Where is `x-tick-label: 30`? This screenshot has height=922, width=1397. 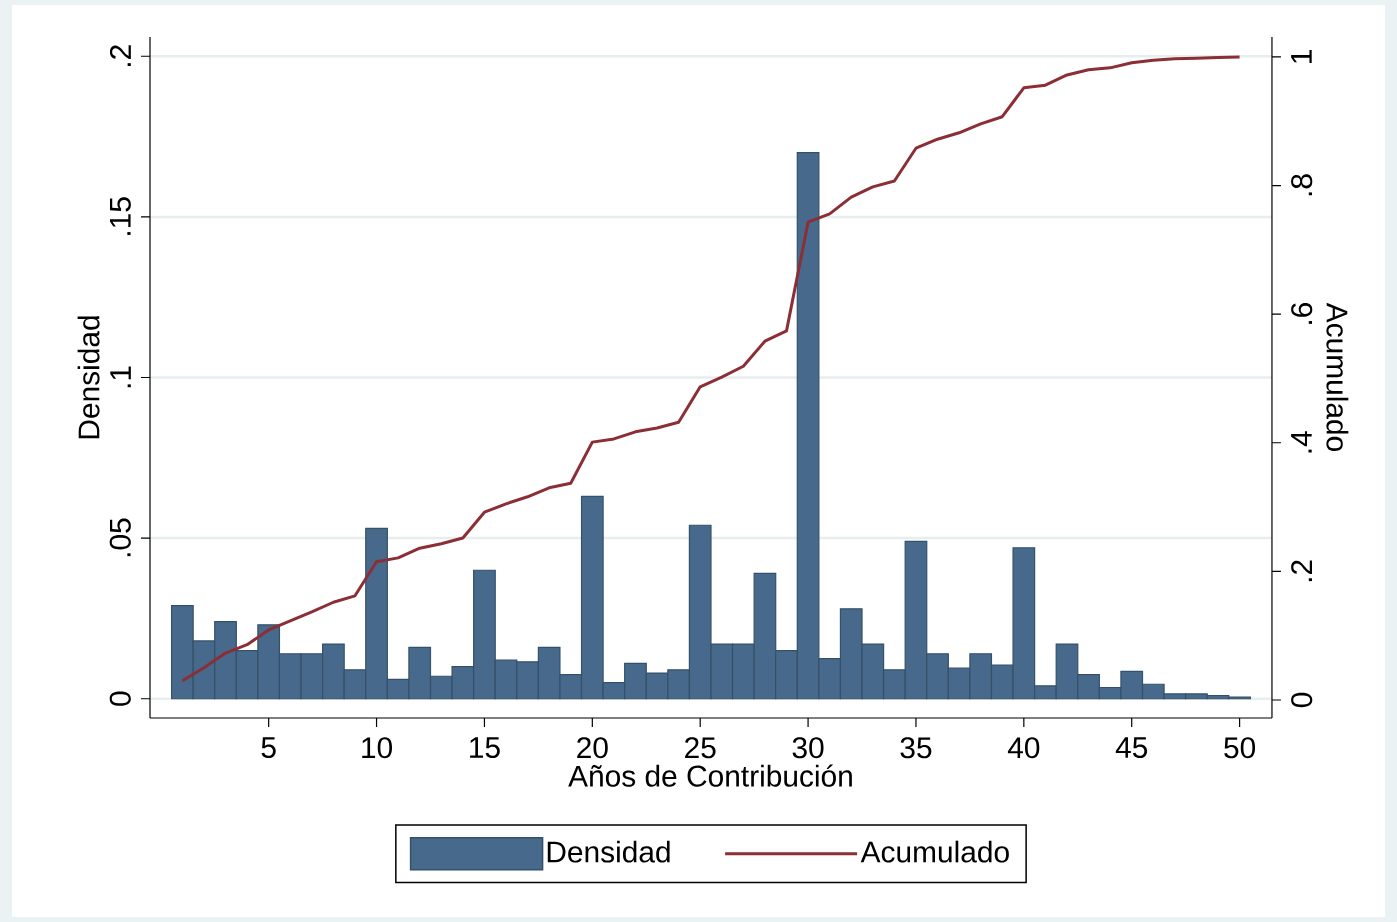 x-tick-label: 30 is located at coordinates (808, 748).